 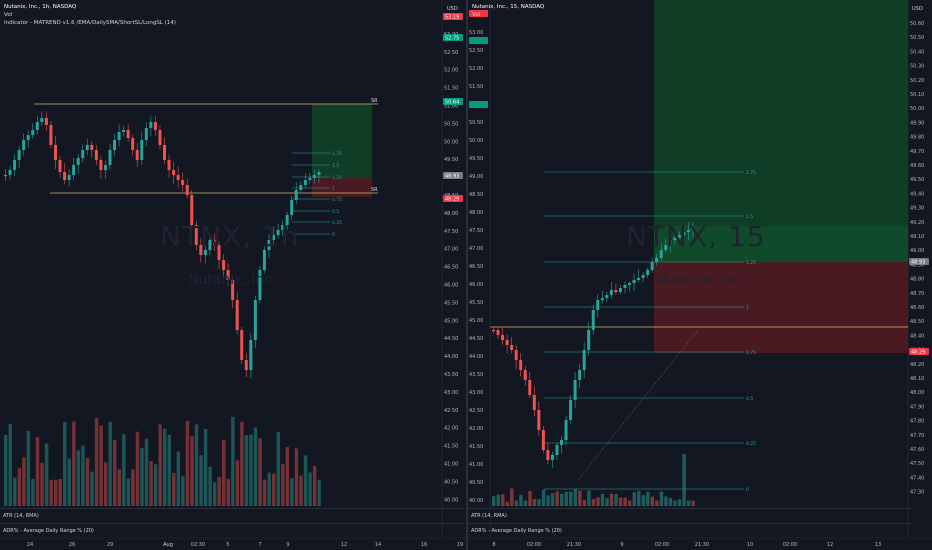 I want to click on price-tick-label: 43.50, so click(x=451, y=375).